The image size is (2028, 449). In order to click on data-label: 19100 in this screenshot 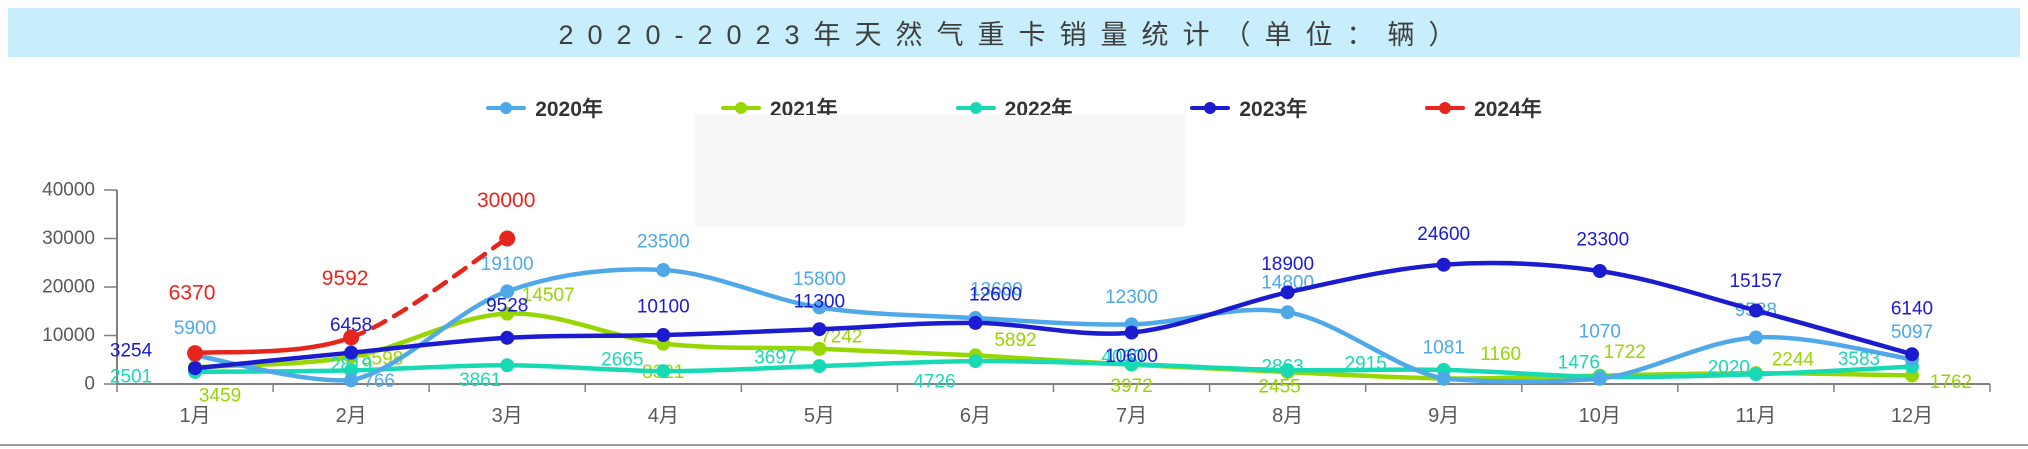, I will do `click(507, 264)`.